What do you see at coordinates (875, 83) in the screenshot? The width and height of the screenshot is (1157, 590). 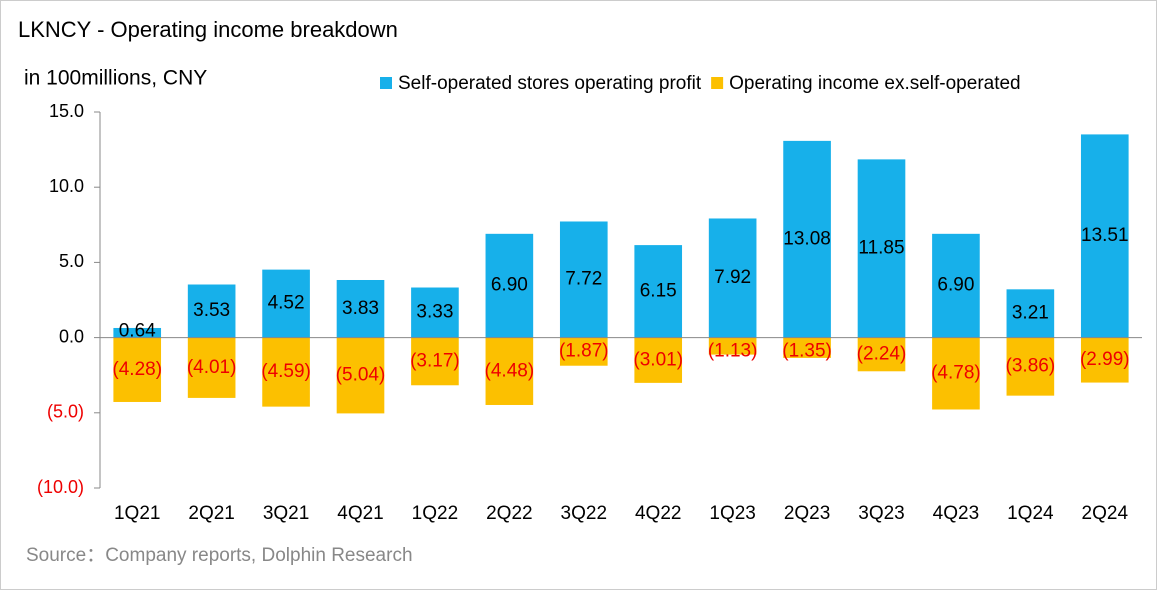 I see `legend-label: Operating income ex.self-operated` at bounding box center [875, 83].